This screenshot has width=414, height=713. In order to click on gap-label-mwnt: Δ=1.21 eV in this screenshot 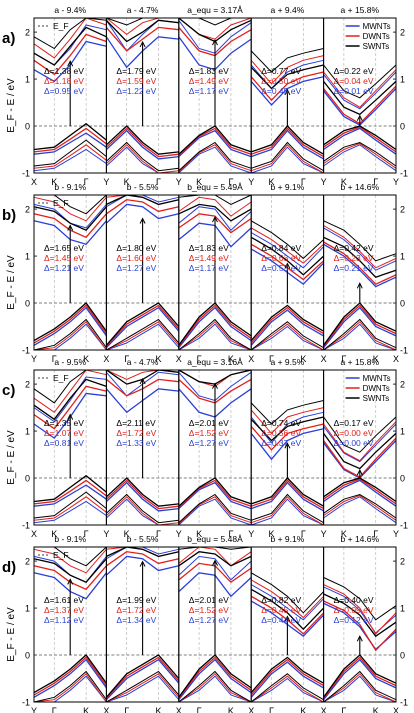, I will do `click(64, 268)`.